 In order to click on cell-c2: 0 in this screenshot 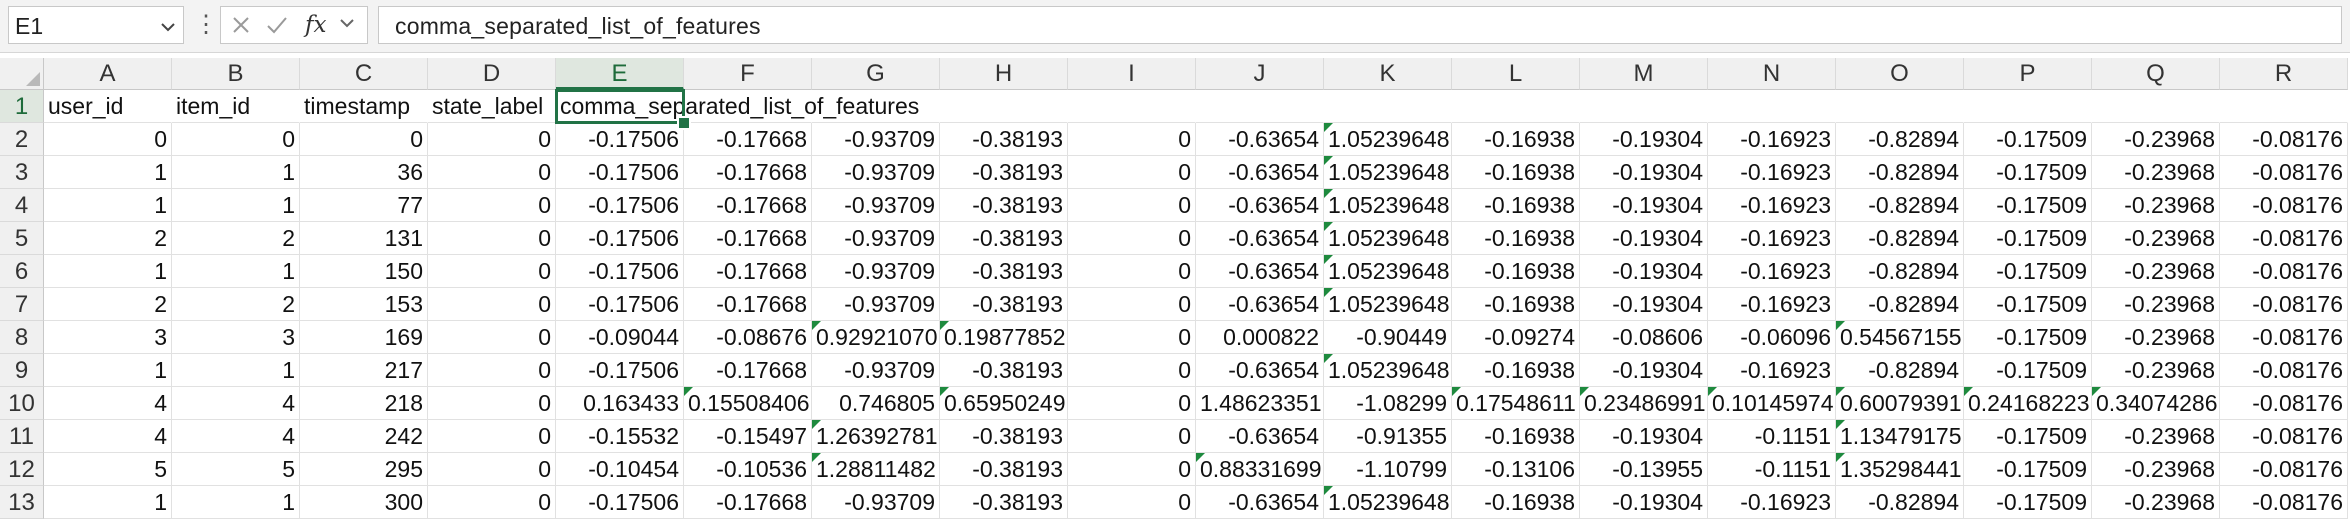, I will do `click(364, 139)`.